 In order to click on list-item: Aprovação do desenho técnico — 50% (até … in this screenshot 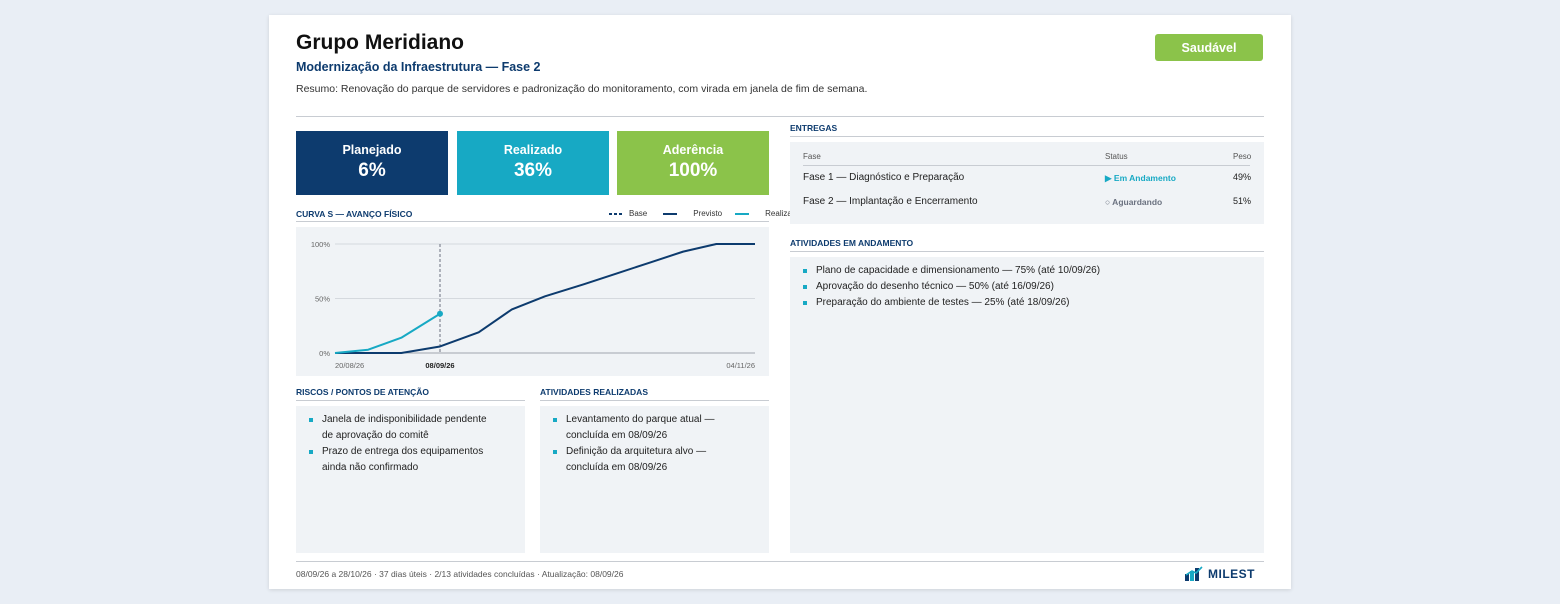, I will do `click(951, 287)`.